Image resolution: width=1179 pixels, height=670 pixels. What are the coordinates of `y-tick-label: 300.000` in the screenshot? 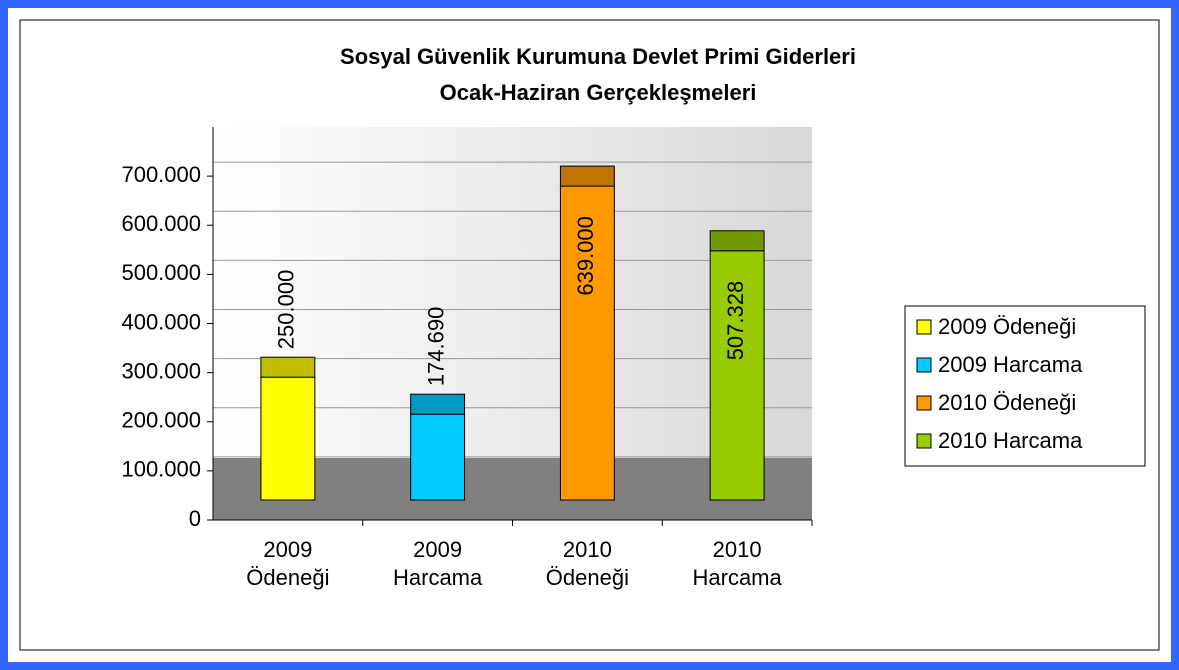 It's located at (161, 370).